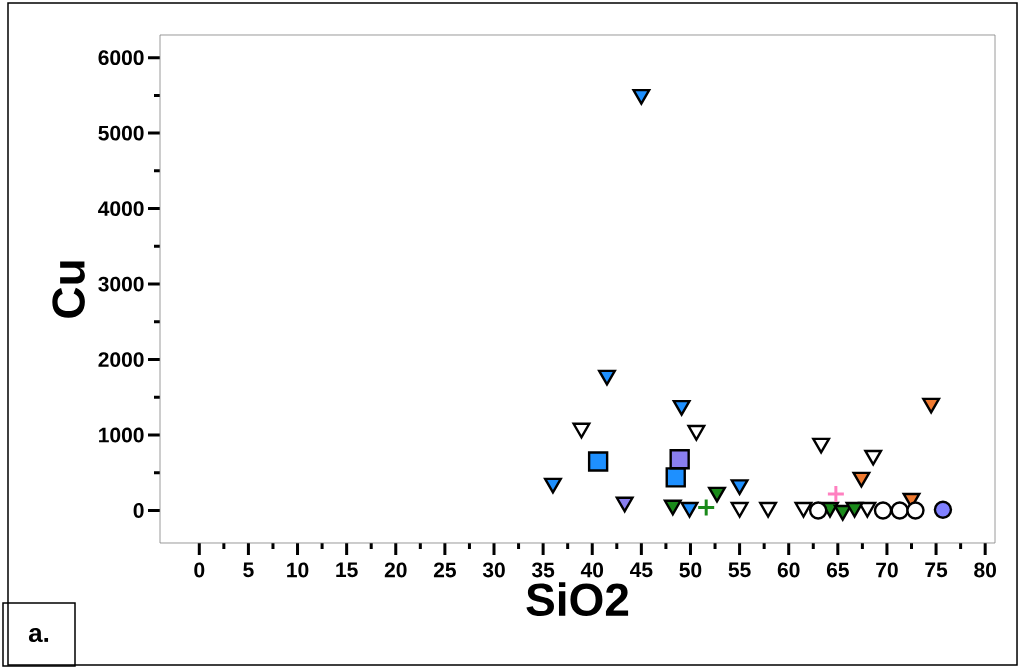 This screenshot has height=669, width=1022. What do you see at coordinates (592, 570) in the screenshot?
I see `x-tick-label: 40` at bounding box center [592, 570].